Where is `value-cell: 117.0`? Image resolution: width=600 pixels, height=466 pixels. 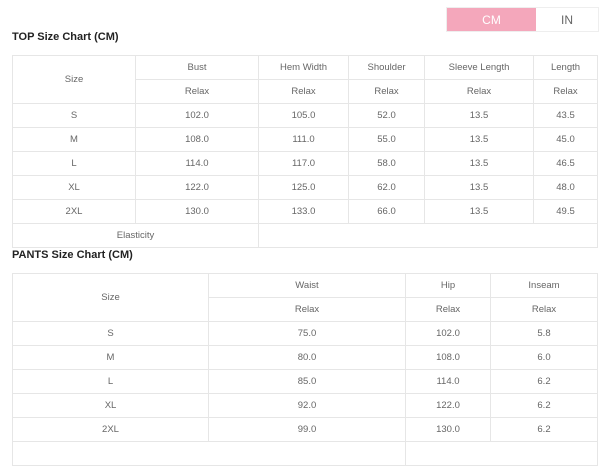 value-cell: 117.0 is located at coordinates (303, 163).